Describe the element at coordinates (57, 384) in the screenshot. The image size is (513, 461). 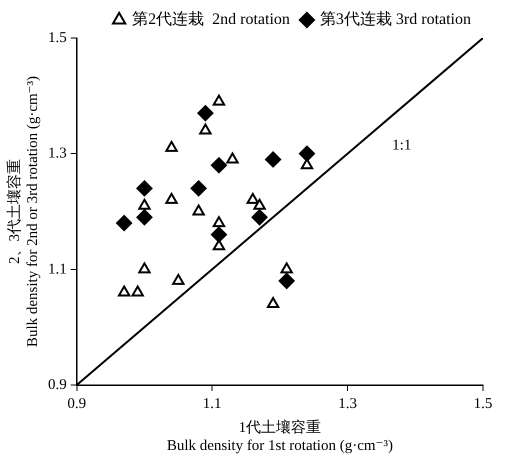
I see `y-tick-label: 0.9` at that location.